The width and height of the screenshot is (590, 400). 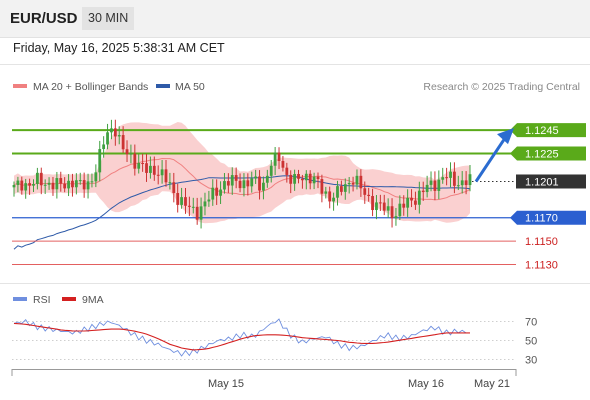 What do you see at coordinates (163, 86) in the screenshot?
I see `ma50-legend-swatch` at bounding box center [163, 86].